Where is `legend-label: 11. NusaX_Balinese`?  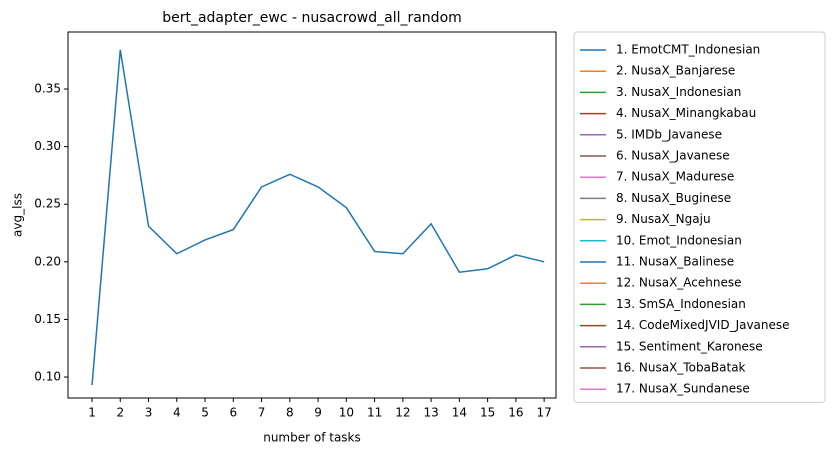 legend-label: 11. NusaX_Balinese is located at coordinates (675, 262).